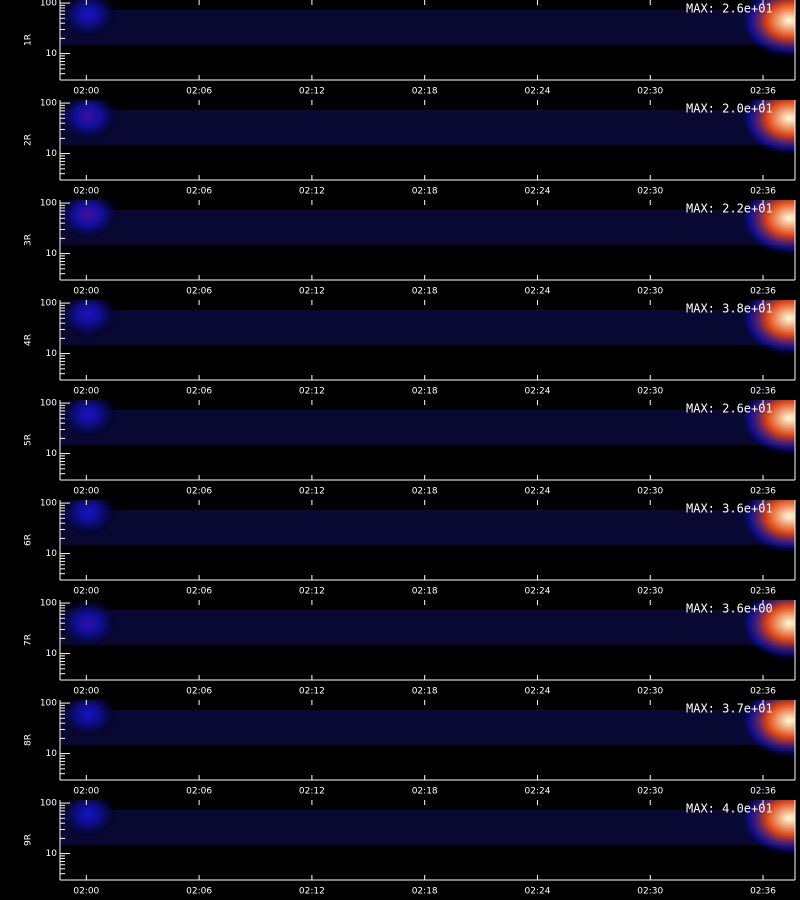 Image resolution: width=800 pixels, height=900 pixels. I want to click on y-axis-label: 6R, so click(29, 540).